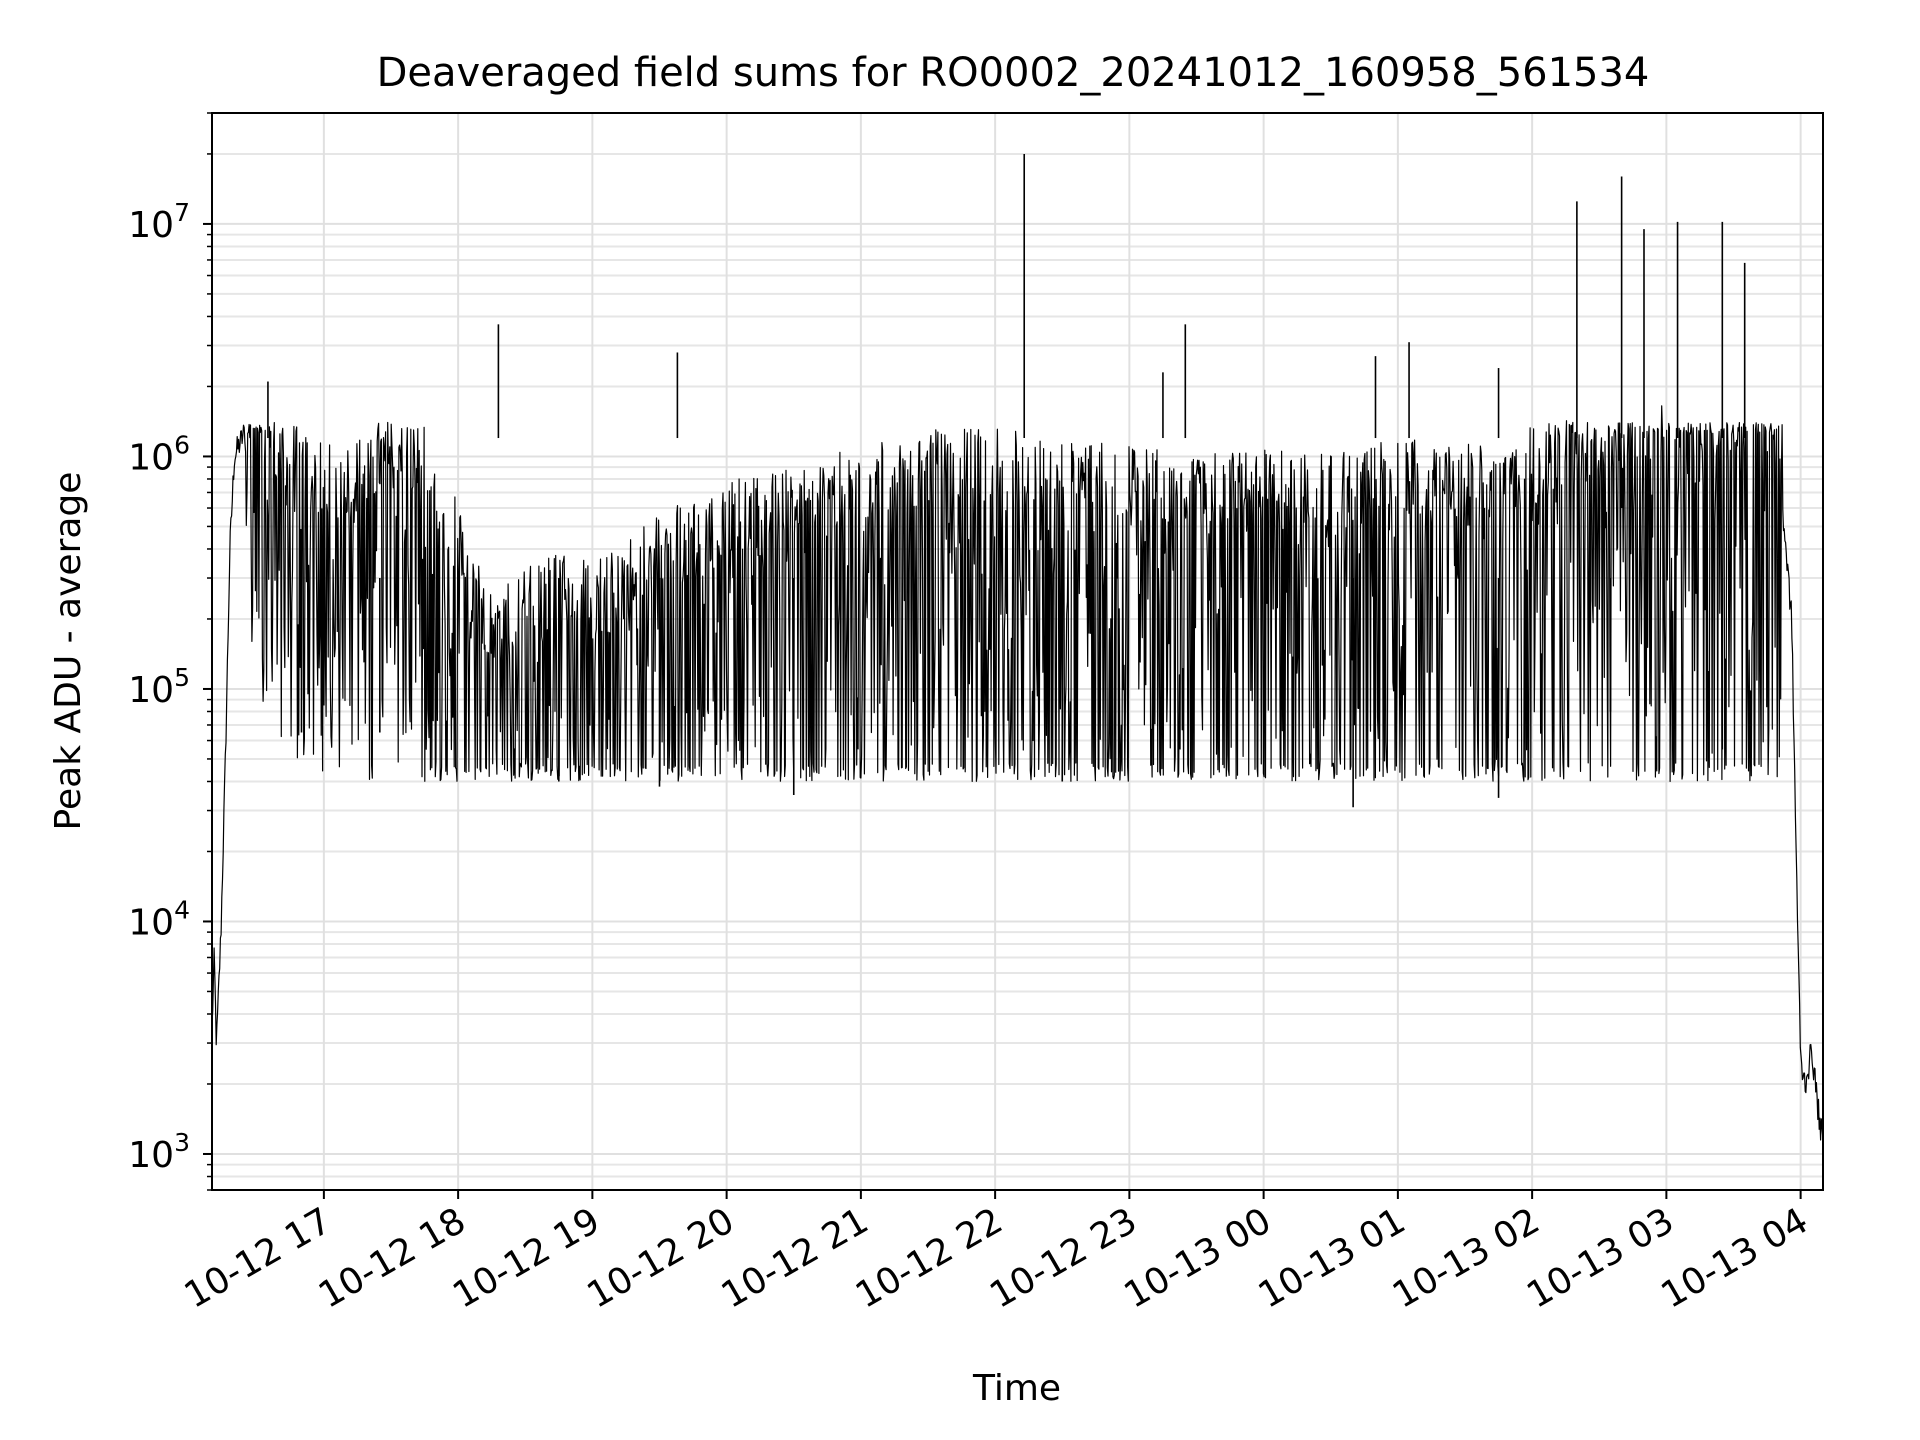  What do you see at coordinates (159, 454) in the screenshot?
I see `y-tick-label: 10⁶` at bounding box center [159, 454].